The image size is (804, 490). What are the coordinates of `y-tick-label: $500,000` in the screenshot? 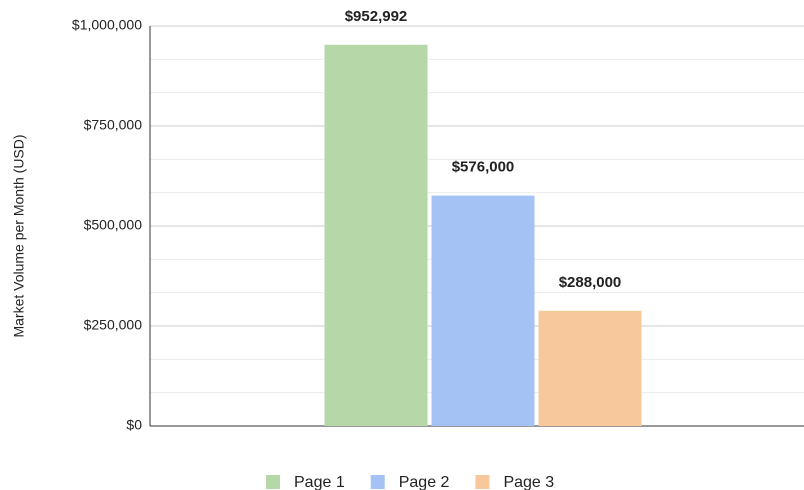 It's located at (113, 225).